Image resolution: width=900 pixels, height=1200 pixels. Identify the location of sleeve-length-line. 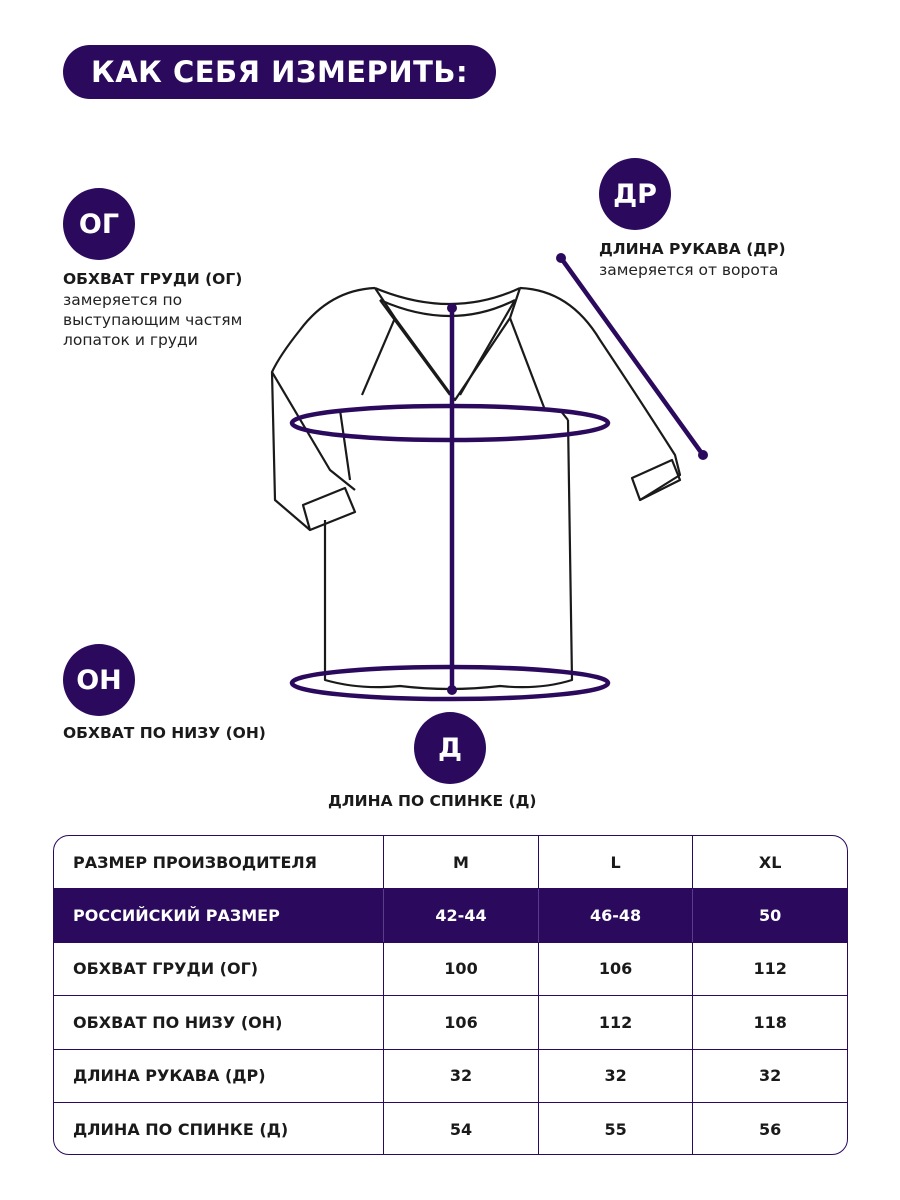
(632, 356).